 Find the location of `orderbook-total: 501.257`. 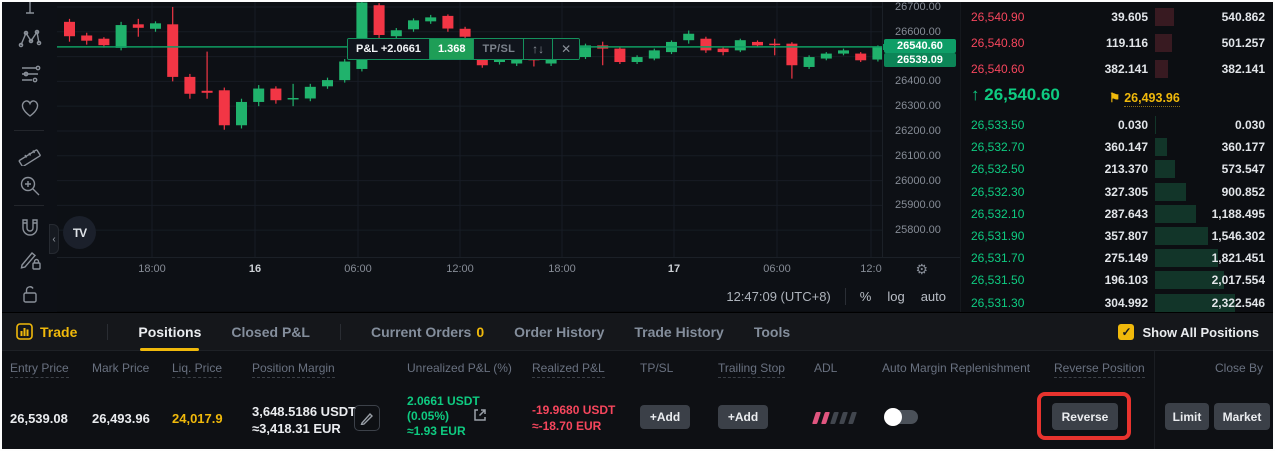

orderbook-total: 501.257 is located at coordinates (1243, 43).